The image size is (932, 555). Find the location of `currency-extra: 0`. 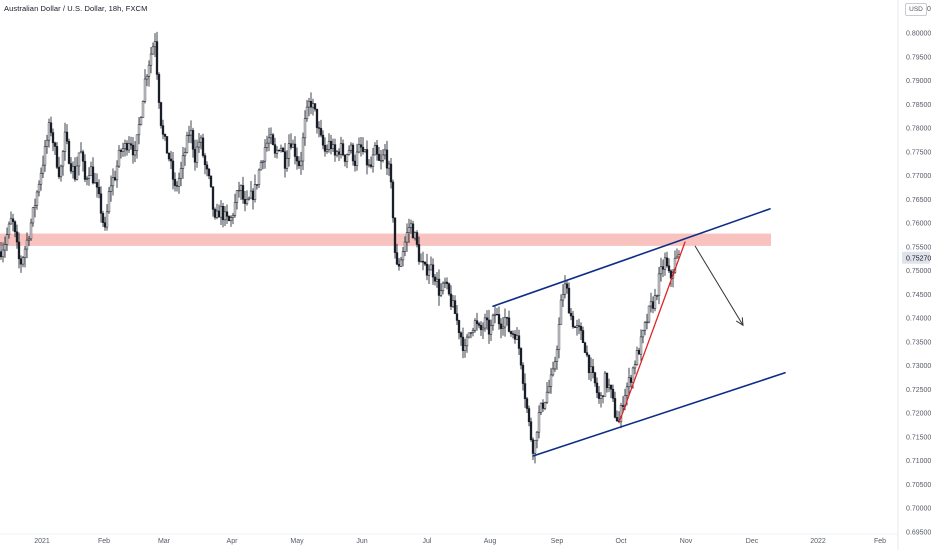

currency-extra: 0 is located at coordinates (929, 9).